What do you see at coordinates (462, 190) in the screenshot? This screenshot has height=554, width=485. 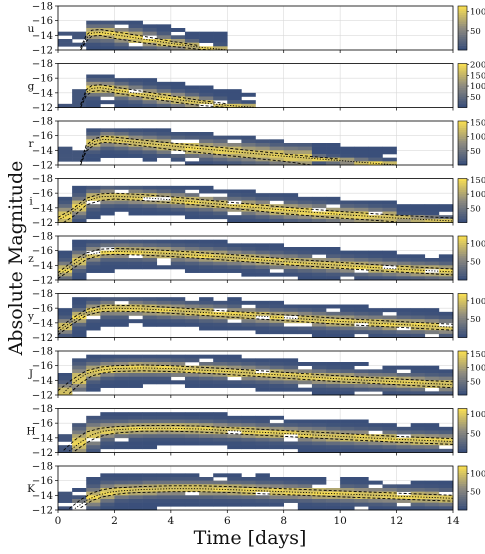 I see `panel-i-colorbar-step` at bounding box center [462, 190].